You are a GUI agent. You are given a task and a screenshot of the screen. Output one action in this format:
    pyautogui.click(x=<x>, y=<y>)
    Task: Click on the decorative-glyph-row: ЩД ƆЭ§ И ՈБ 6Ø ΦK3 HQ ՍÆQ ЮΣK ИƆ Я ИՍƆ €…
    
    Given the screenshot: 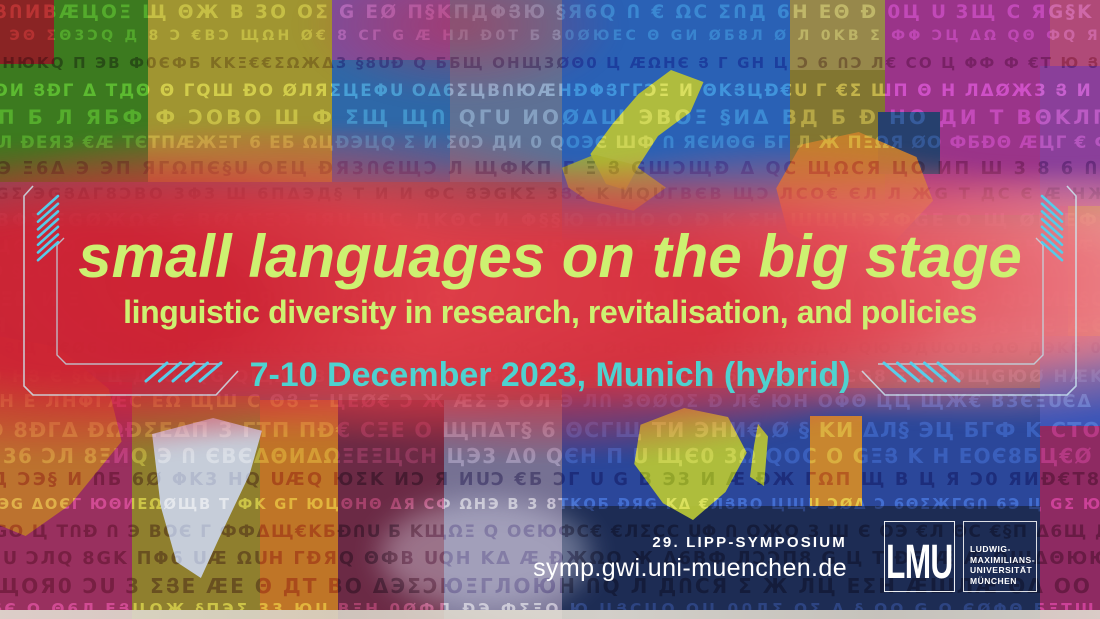 What is the action you would take?
    pyautogui.click(x=550, y=480)
    